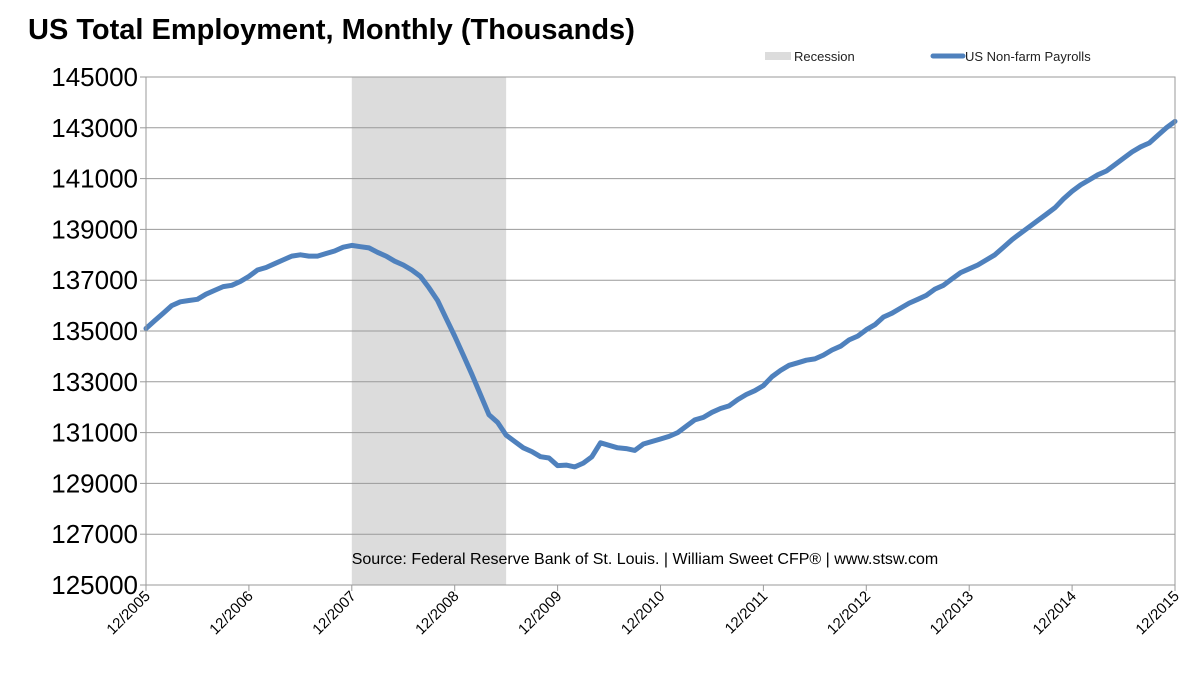  I want to click on y-tick-label: 133000, so click(94, 382).